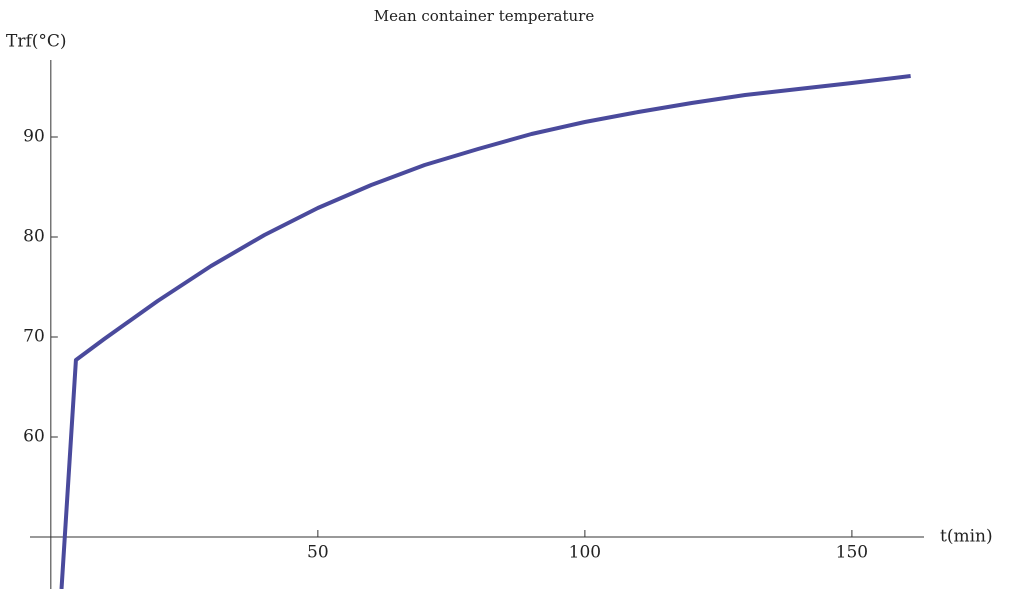 The image size is (1013, 589). I want to click on chart-title: Mean container temperature, so click(484, 16).